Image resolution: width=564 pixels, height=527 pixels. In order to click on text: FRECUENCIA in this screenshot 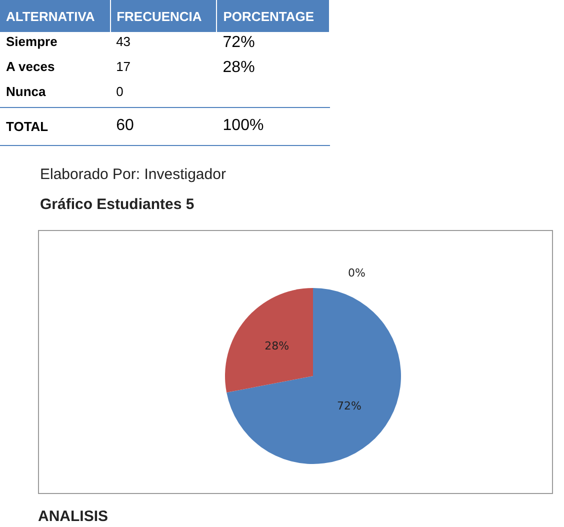, I will do `click(163, 16)`.